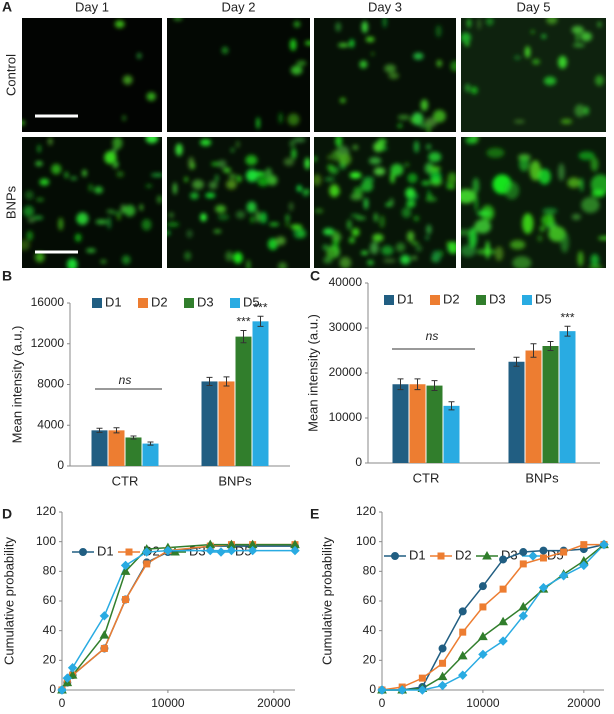 The image size is (614, 714). Describe the element at coordinates (426, 477) in the screenshot. I see `x-tick-label: CTR` at that location.